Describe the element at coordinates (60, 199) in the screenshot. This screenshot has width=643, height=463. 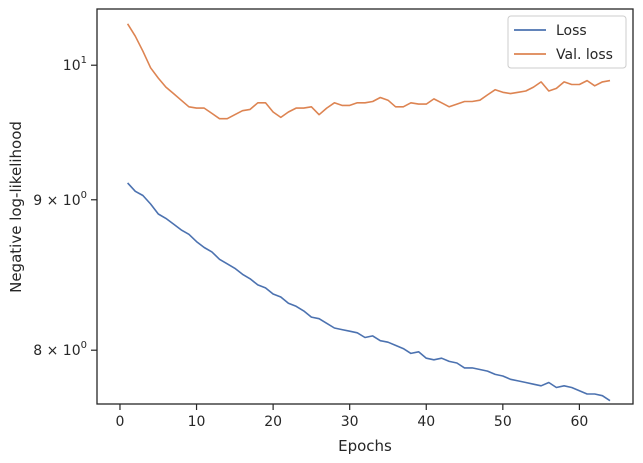
I see `y-tick-label: 9 × 100` at that location.